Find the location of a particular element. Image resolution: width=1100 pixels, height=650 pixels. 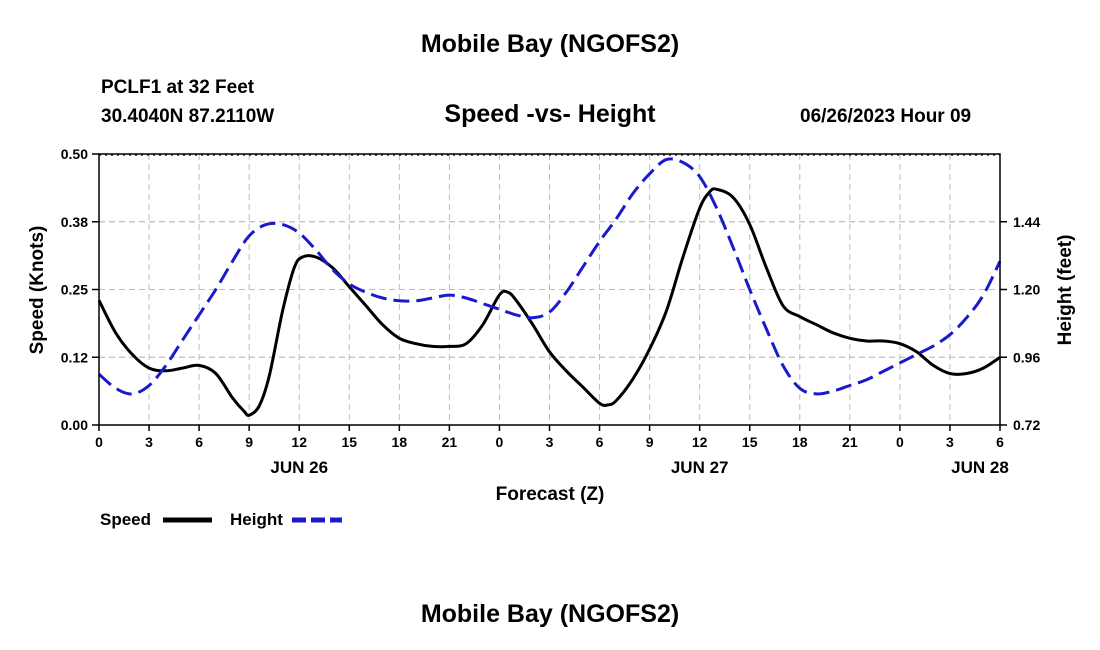

y-tick-label: 0.25 is located at coordinates (74, 290).